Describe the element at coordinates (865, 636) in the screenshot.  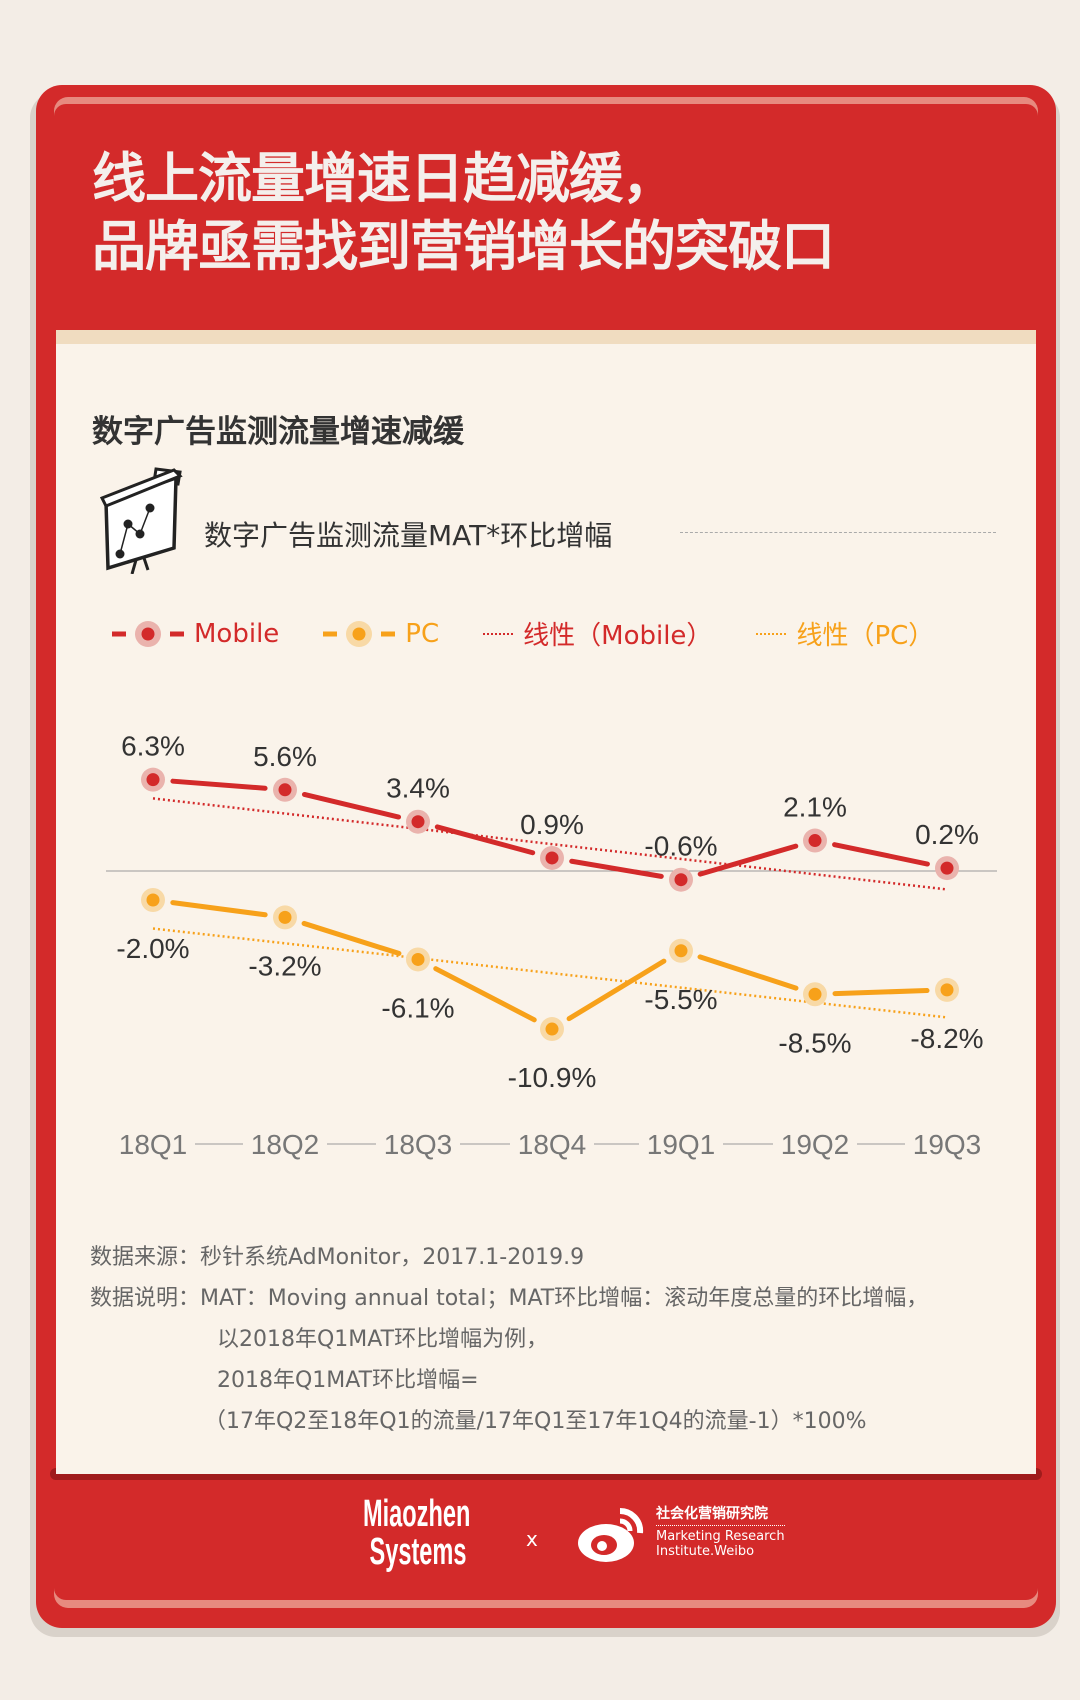
I see `legend-trend-pc-label: 线性（PC）` at that location.